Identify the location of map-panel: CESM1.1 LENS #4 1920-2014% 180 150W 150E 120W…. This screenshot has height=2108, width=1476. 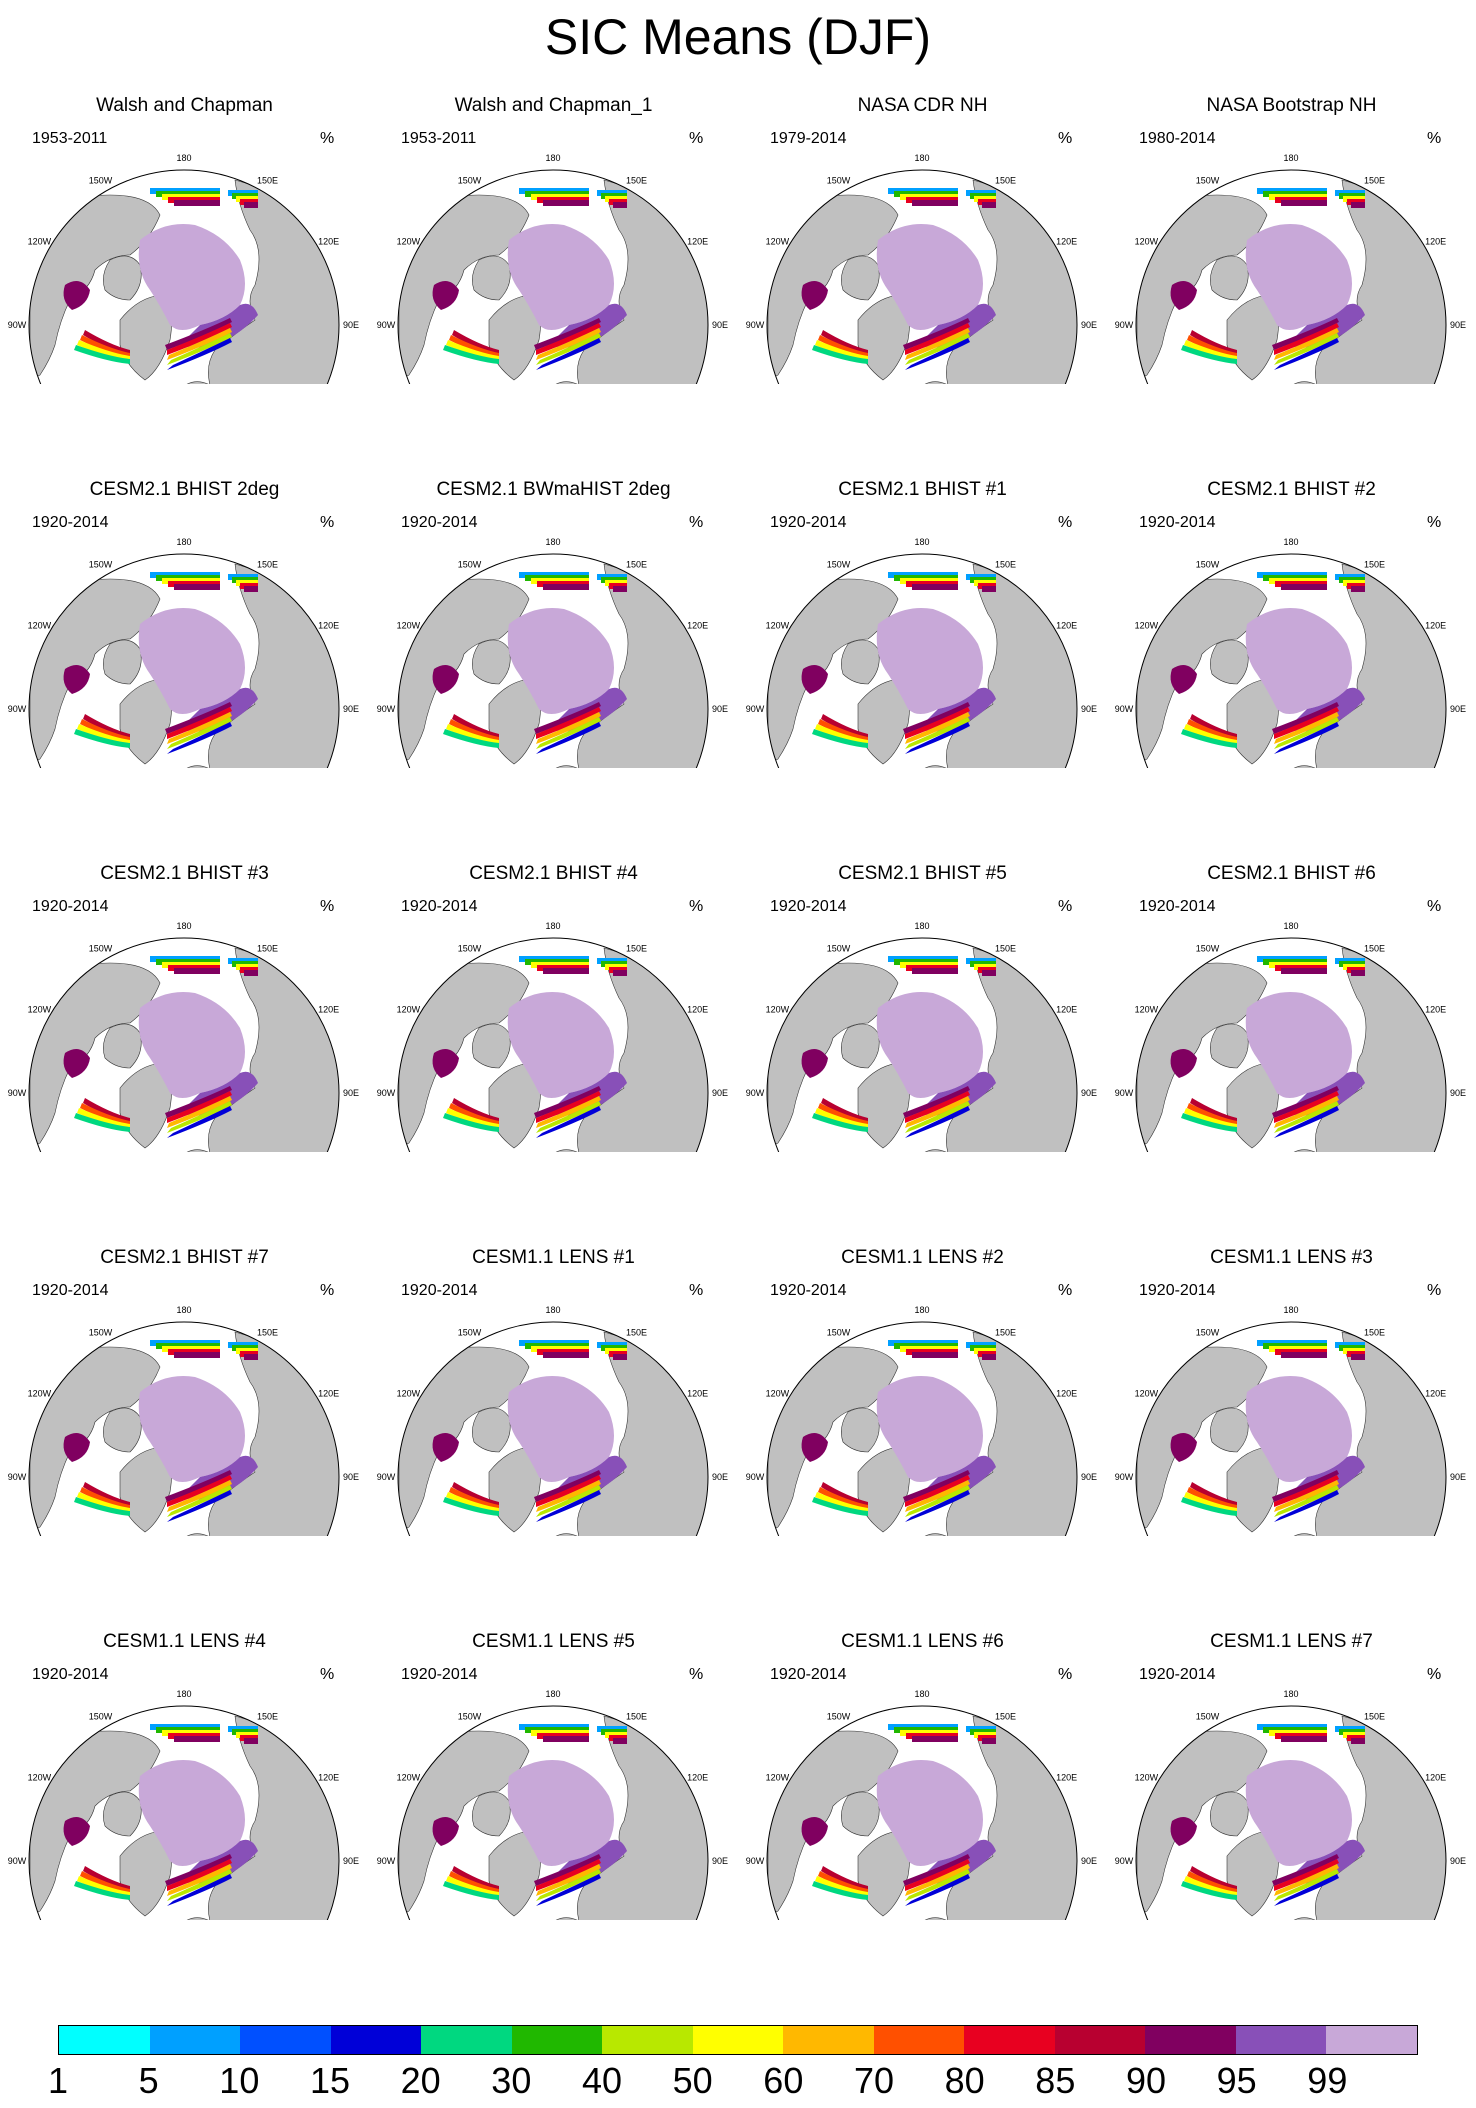
(184, 1728).